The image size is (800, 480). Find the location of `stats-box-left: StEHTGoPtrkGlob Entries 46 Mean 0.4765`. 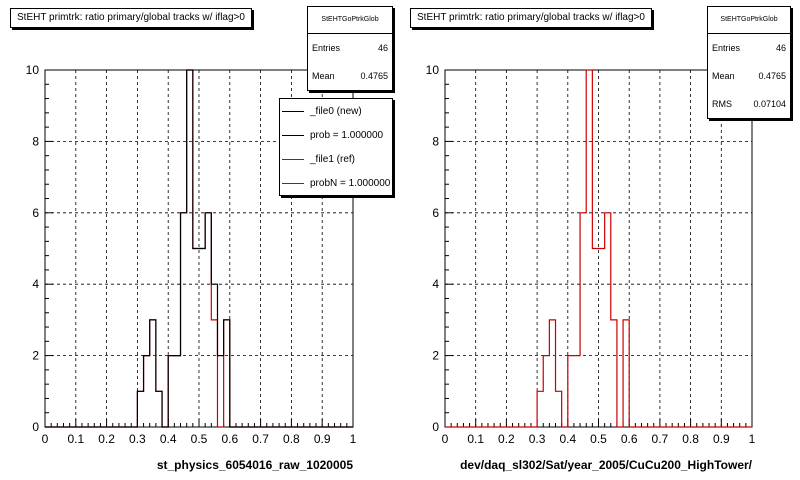

stats-box-left: StEHTGoPtrkGlob Entries 46 Mean 0.4765 is located at coordinates (350, 48).